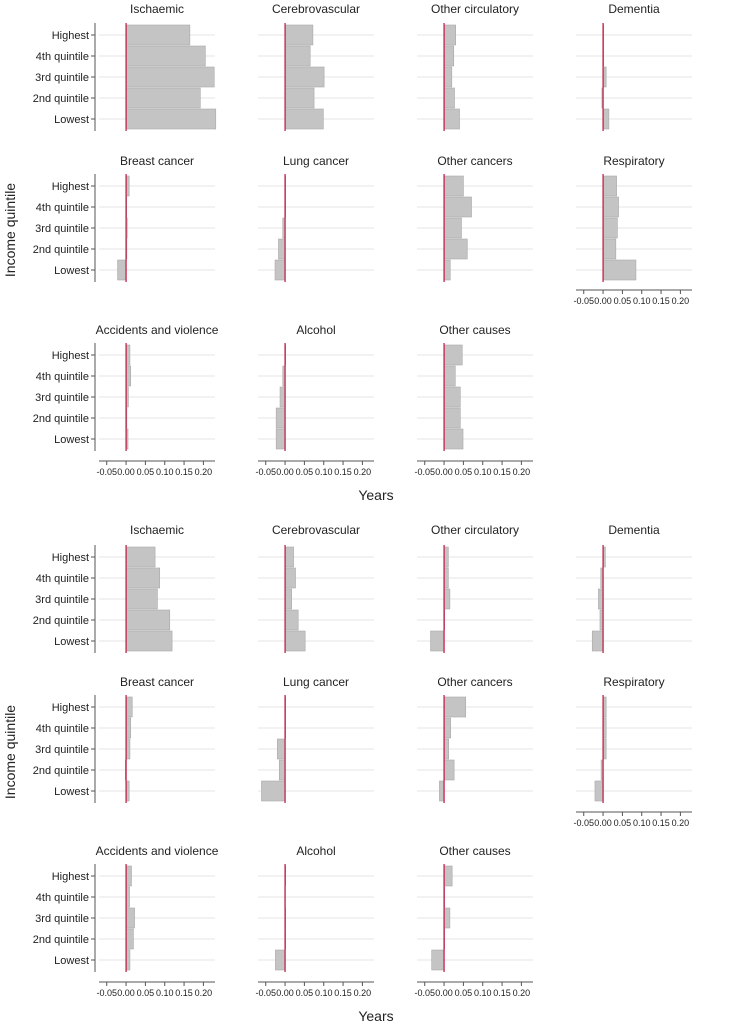 This screenshot has height=1028, width=731. I want to click on panel-other-cancers: Other cancers, so click(475, 739).